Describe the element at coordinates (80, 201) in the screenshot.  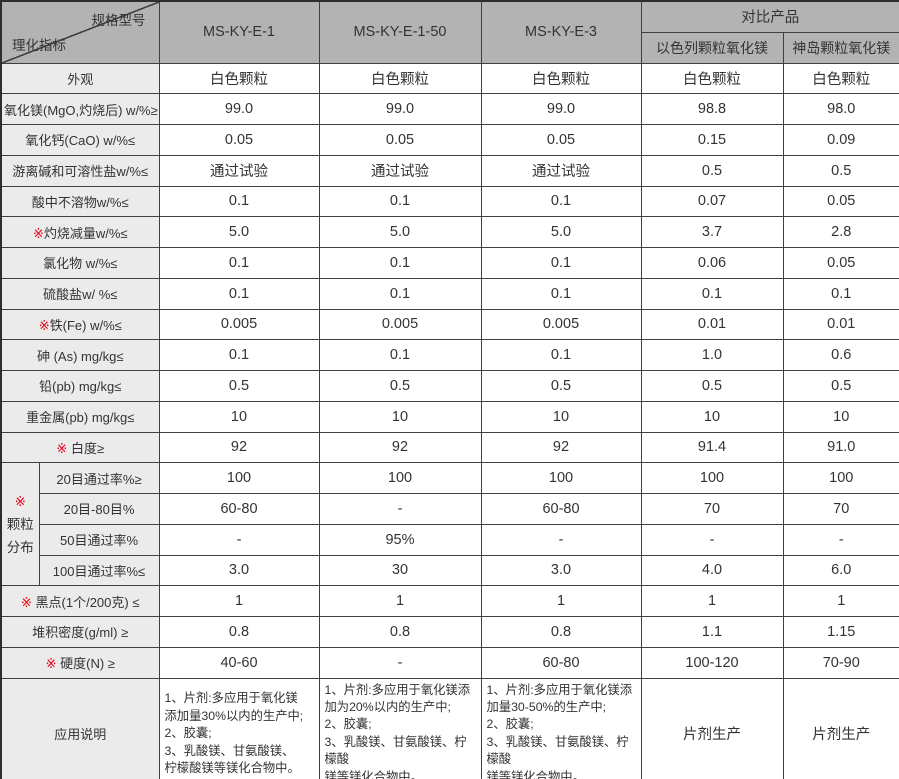
I see `row-label: 酸中不溶物w/%≤` at that location.